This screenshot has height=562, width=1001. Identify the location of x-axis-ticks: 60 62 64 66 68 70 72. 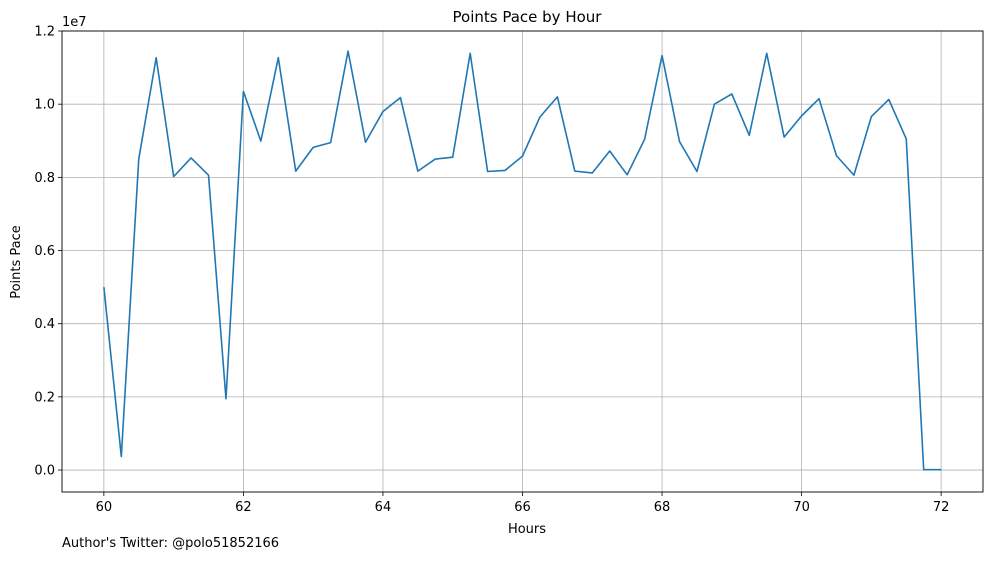
(523, 503).